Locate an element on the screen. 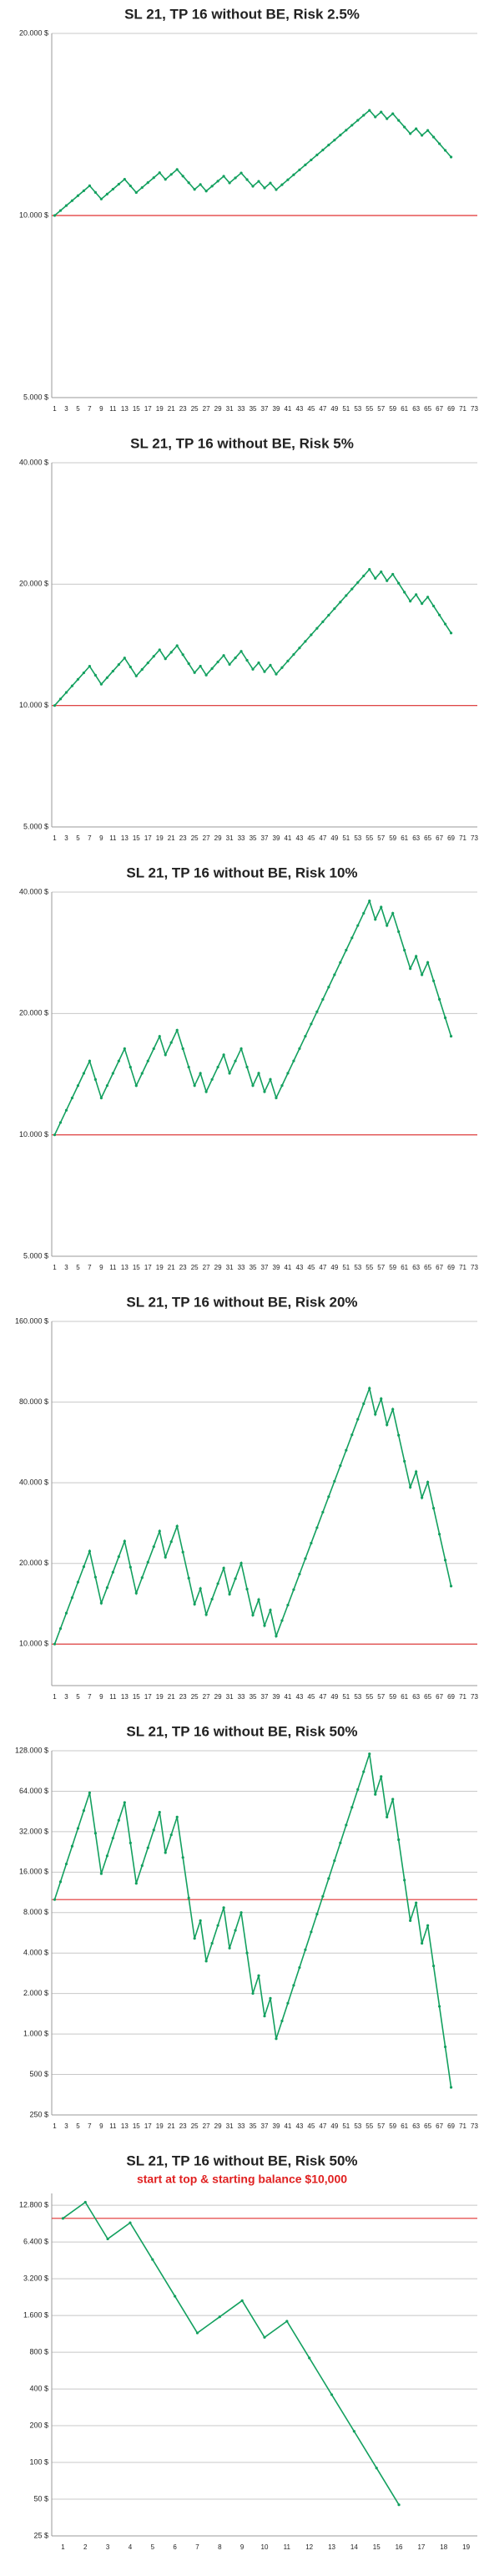 The height and width of the screenshot is (2576, 484). x-tick-label: 67 is located at coordinates (439, 2126).